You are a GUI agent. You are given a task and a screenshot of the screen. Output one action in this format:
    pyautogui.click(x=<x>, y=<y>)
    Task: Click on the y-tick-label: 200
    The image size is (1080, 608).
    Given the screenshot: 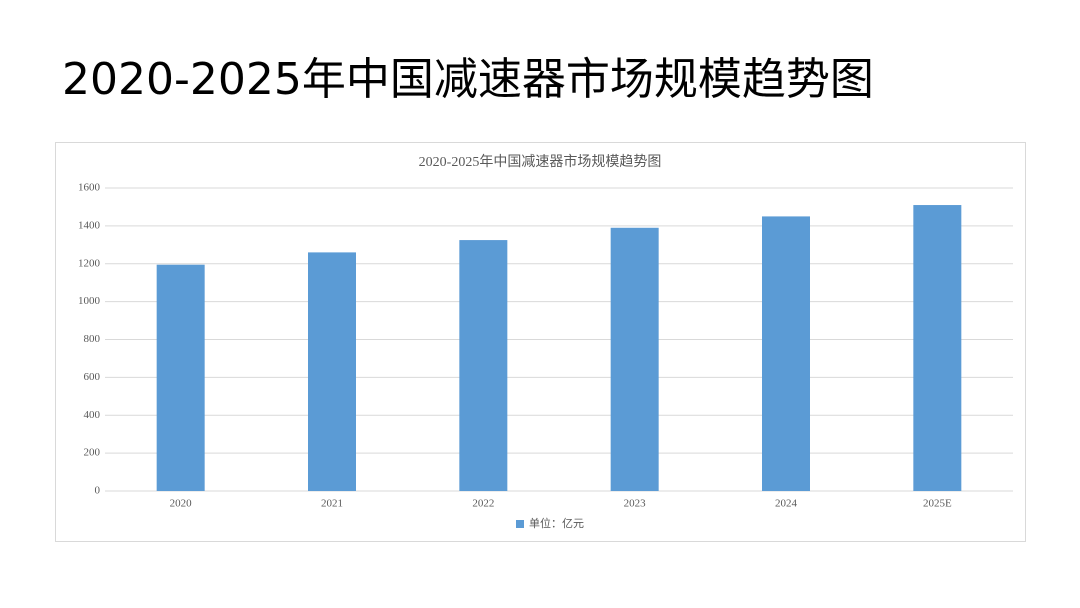 What is the action you would take?
    pyautogui.click(x=92, y=453)
    